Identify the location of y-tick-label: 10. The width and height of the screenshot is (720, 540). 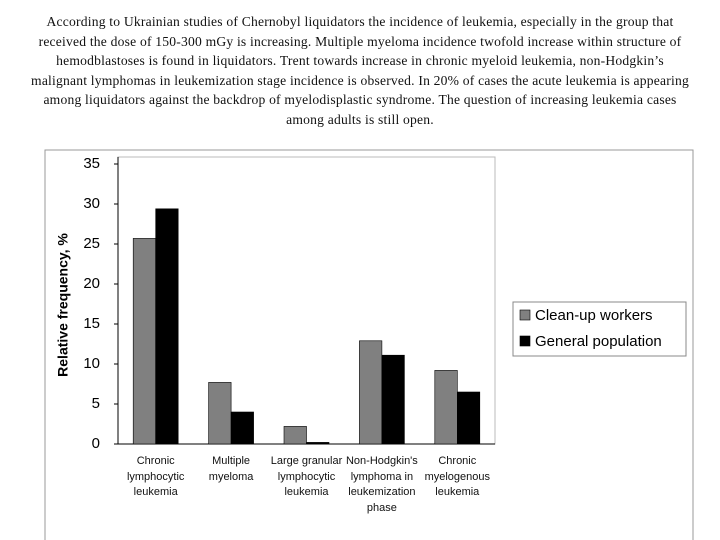
(91, 363).